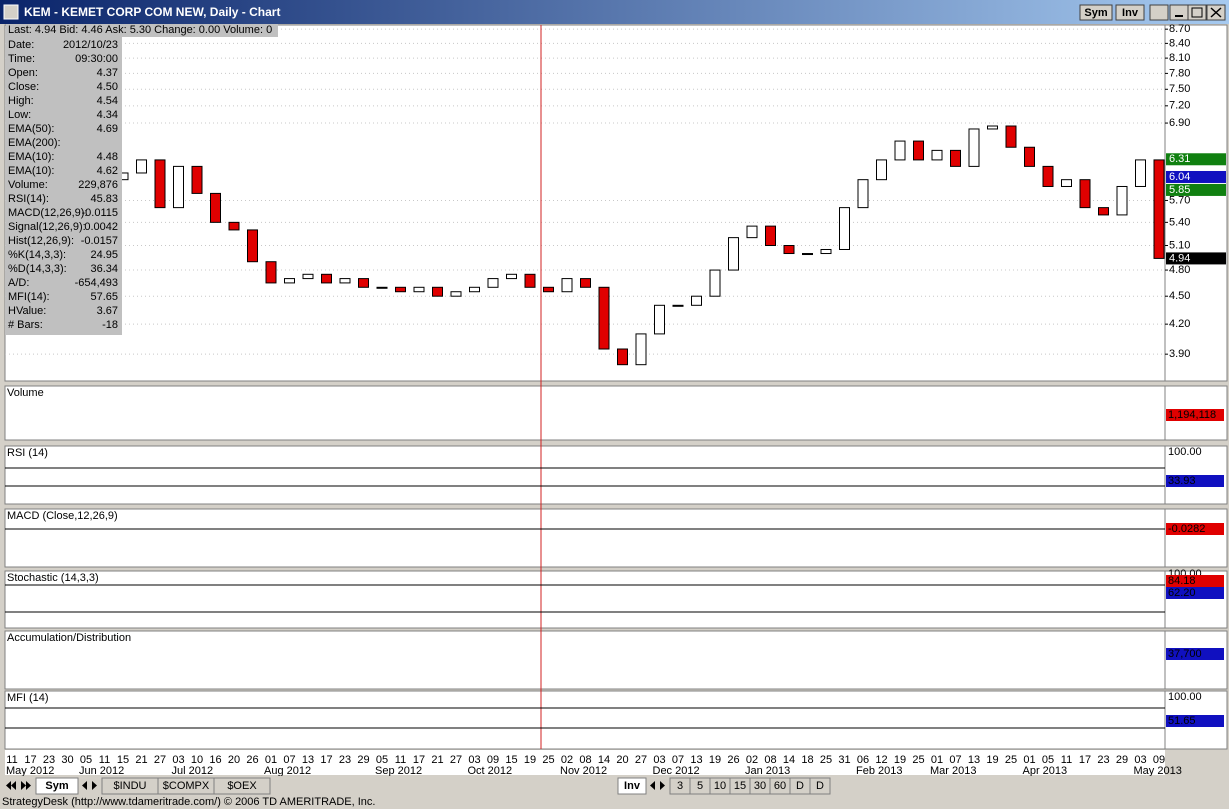 This screenshot has height=809, width=1229. What do you see at coordinates (25, 325) in the screenshot?
I see `data-window-label: # Bars:` at bounding box center [25, 325].